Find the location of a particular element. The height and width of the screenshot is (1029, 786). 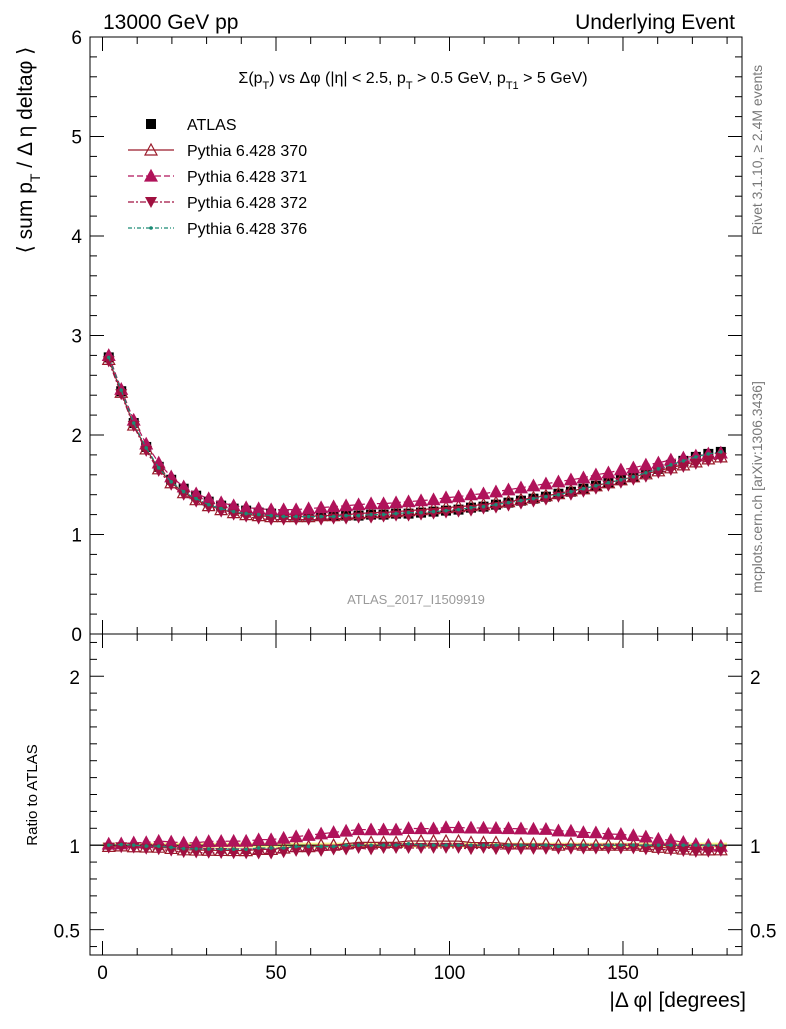

main-y-tick-label: 5 is located at coordinates (76, 138).